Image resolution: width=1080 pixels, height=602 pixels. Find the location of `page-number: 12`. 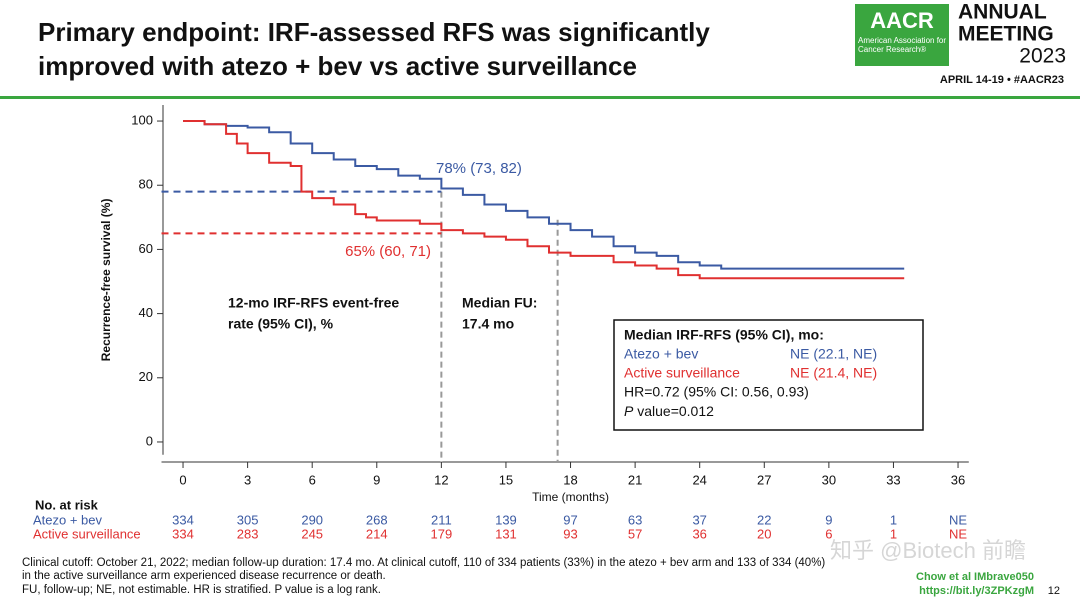

page-number: 12 is located at coordinates (1054, 591).